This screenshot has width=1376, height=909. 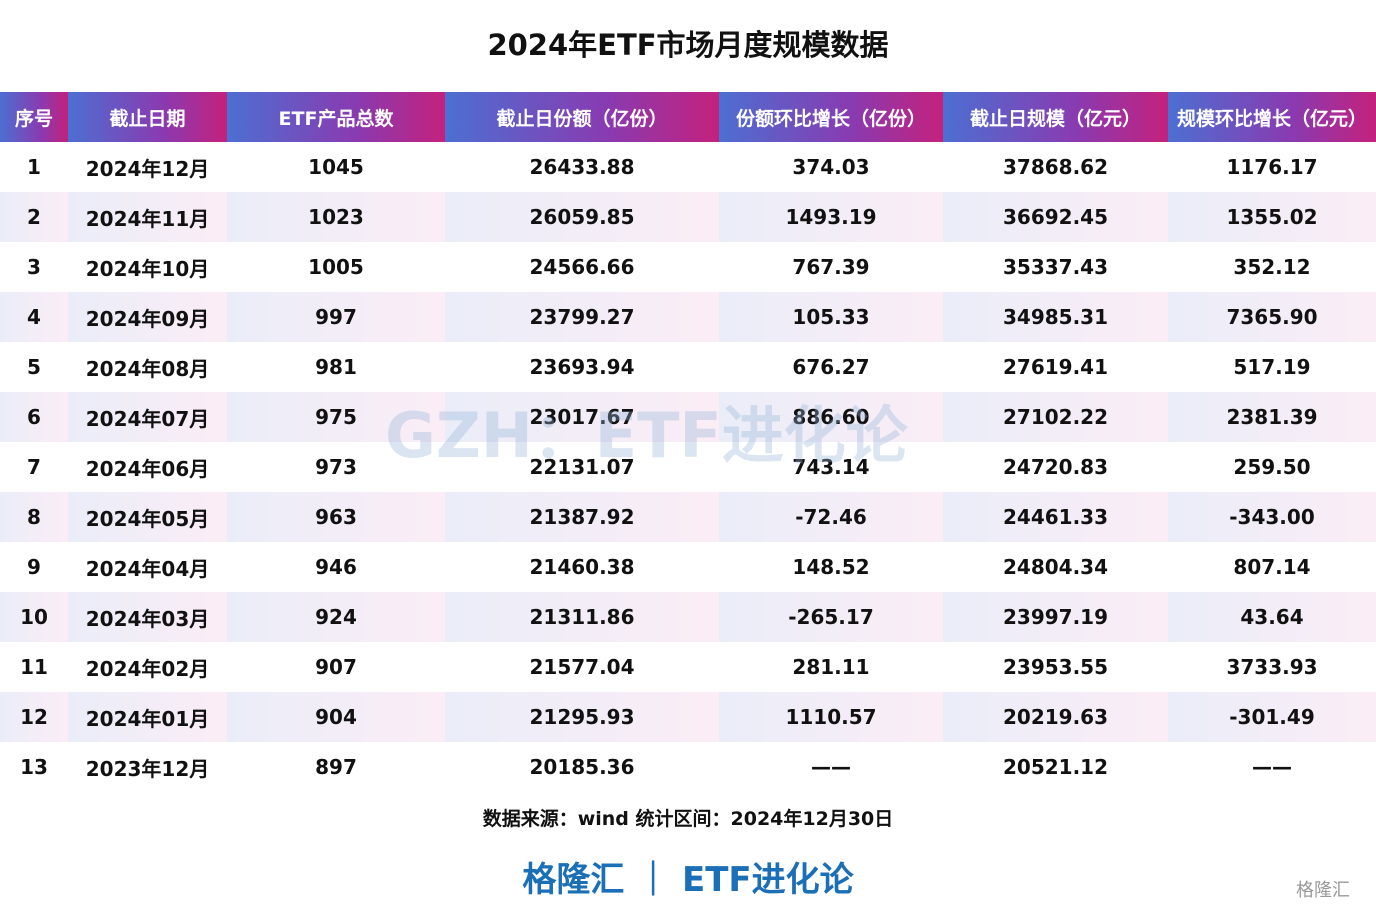 I want to click on table-cell: 2024年12月, so click(x=147, y=168).